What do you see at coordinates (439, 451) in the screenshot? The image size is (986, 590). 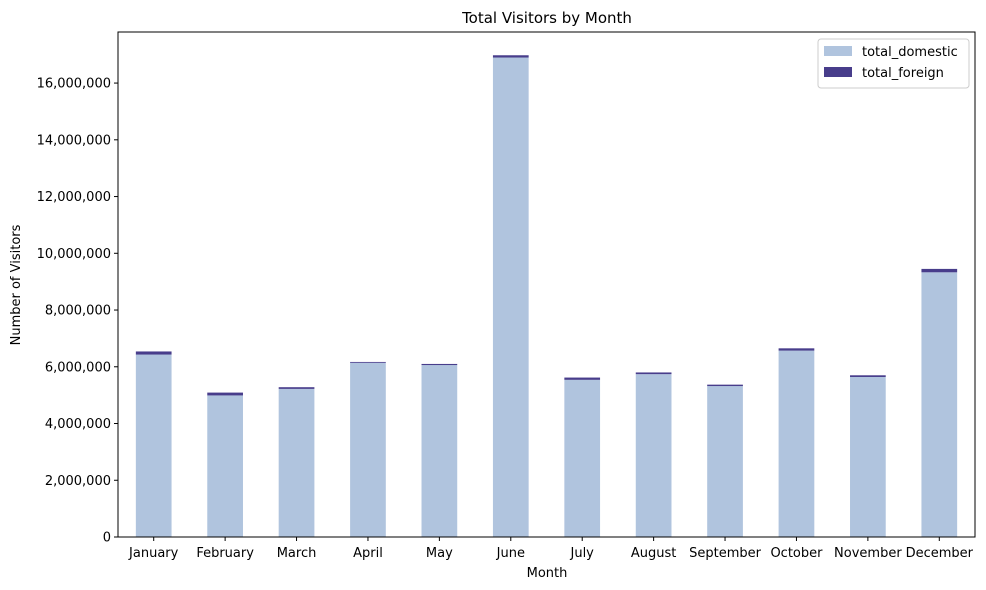 I see `bar-total-domestic-may` at bounding box center [439, 451].